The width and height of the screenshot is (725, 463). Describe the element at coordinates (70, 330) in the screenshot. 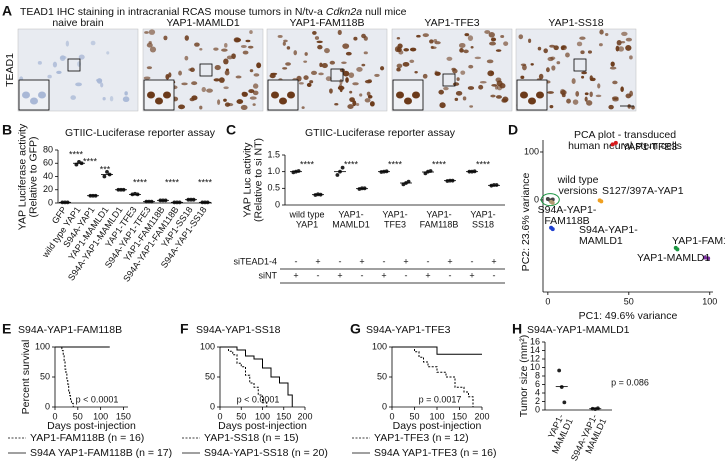

I see `chart-title-group: S94A-YAP1-FAM118B` at that location.